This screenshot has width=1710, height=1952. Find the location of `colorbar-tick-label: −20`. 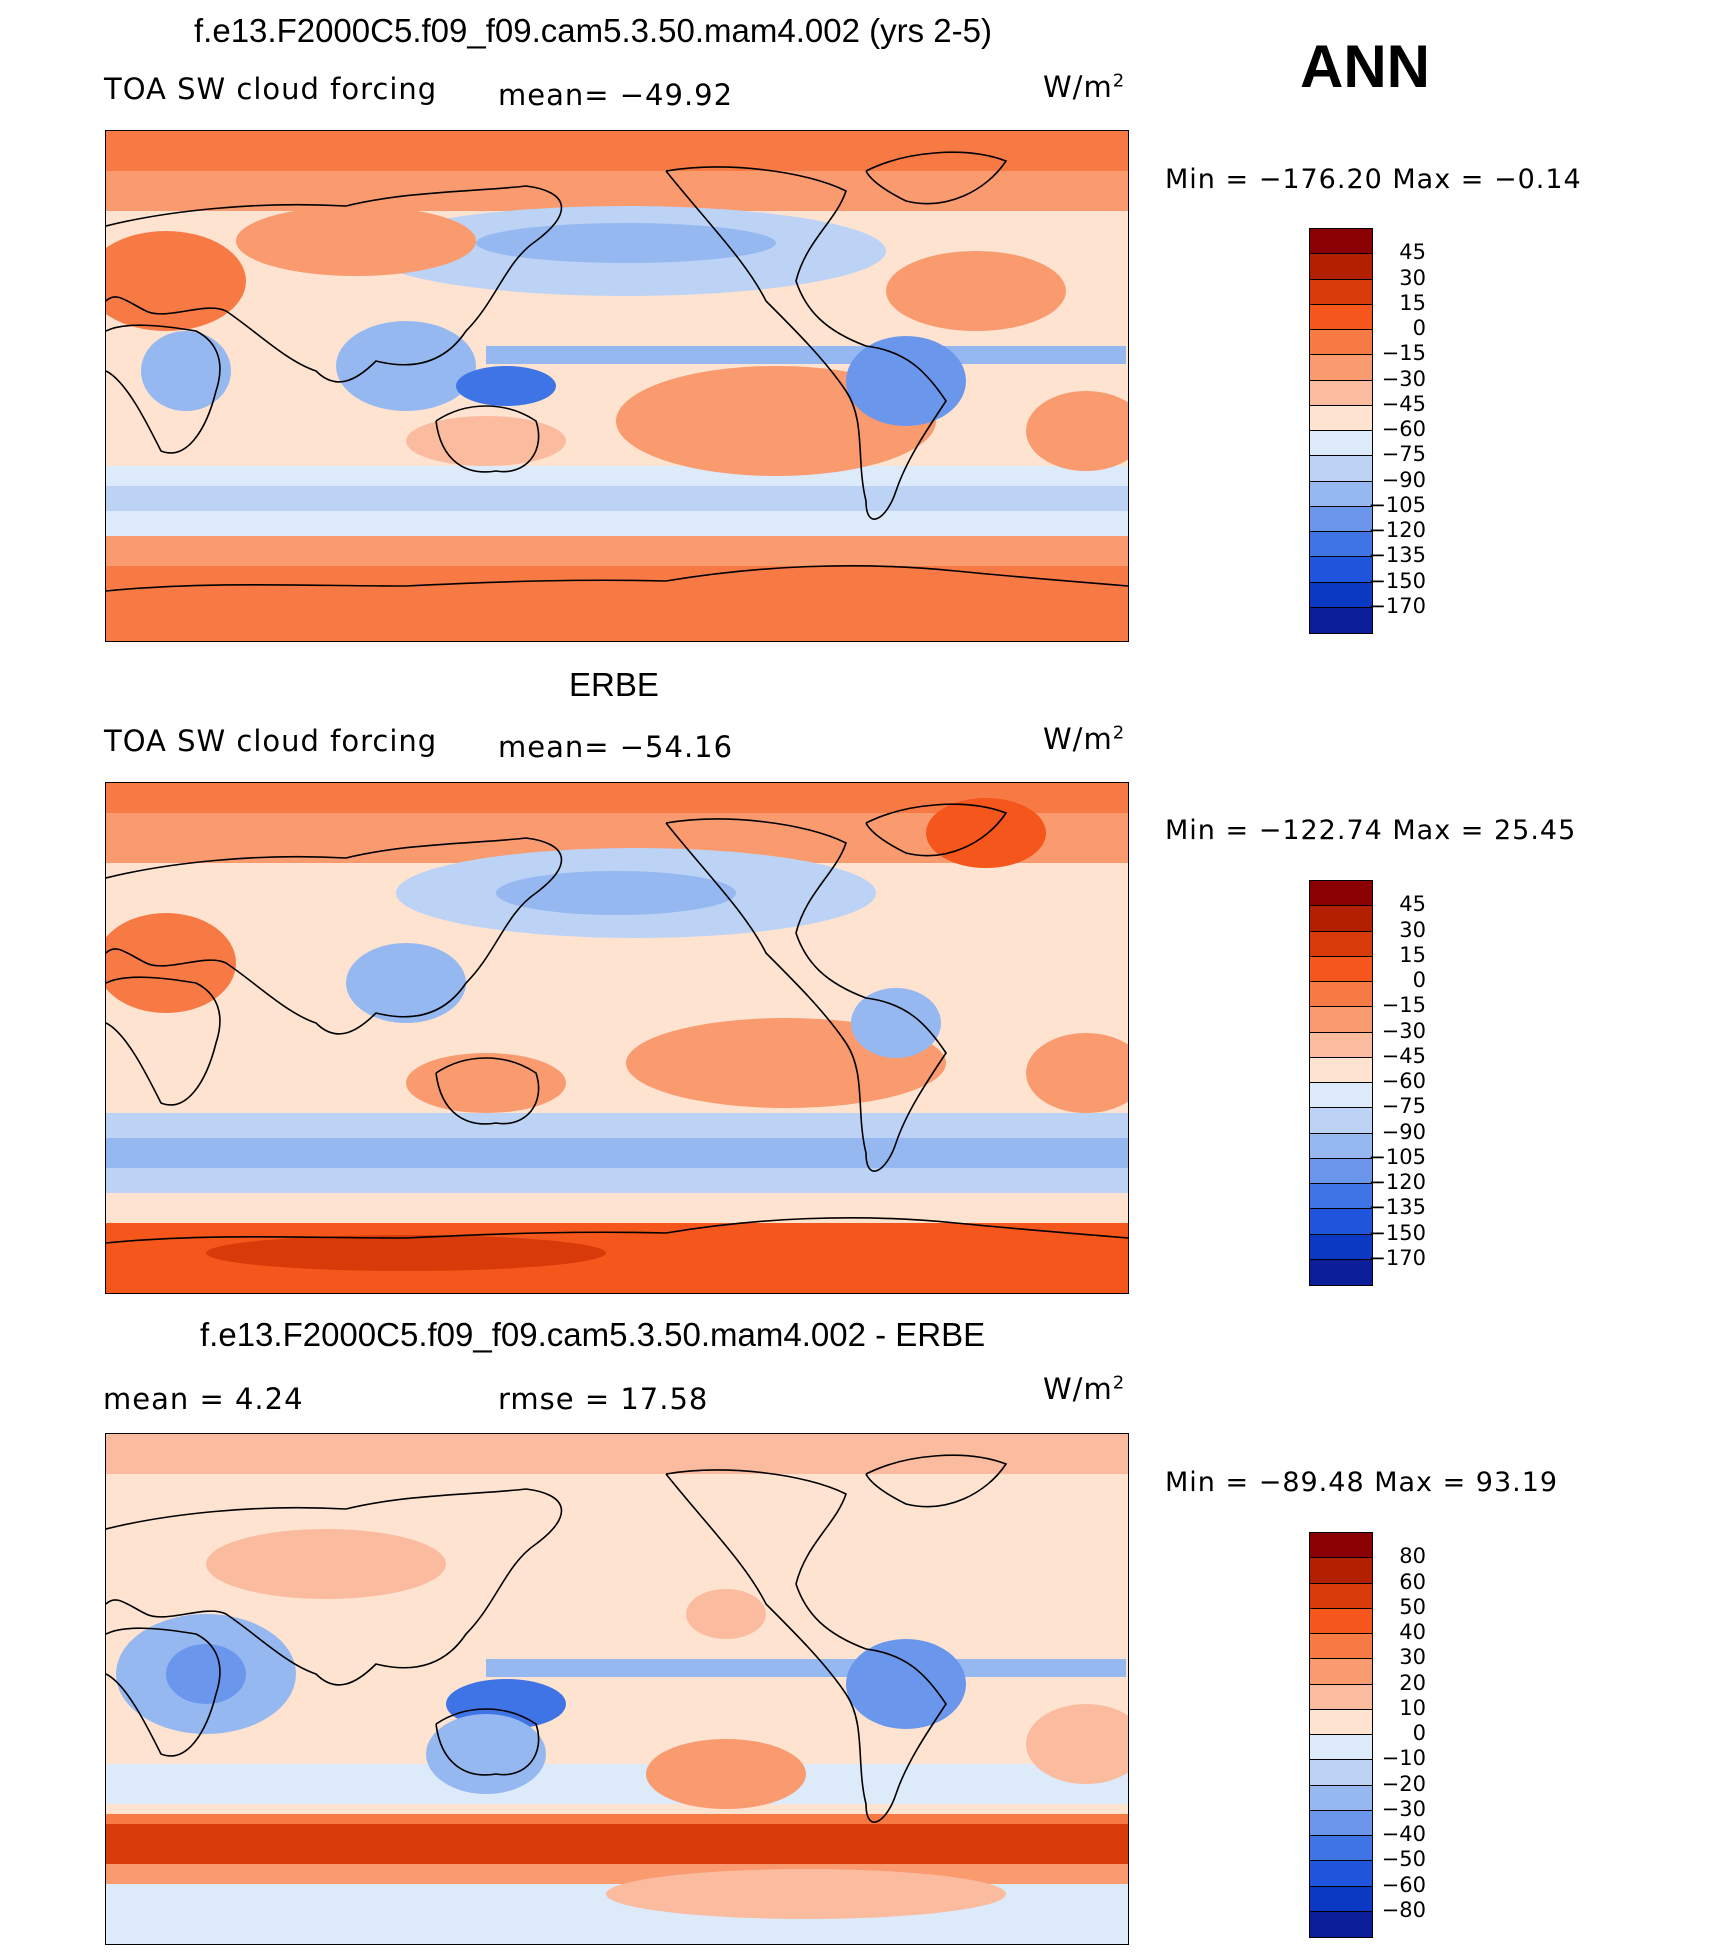

colorbar-tick-label: −20 is located at coordinates (1403, 1783).